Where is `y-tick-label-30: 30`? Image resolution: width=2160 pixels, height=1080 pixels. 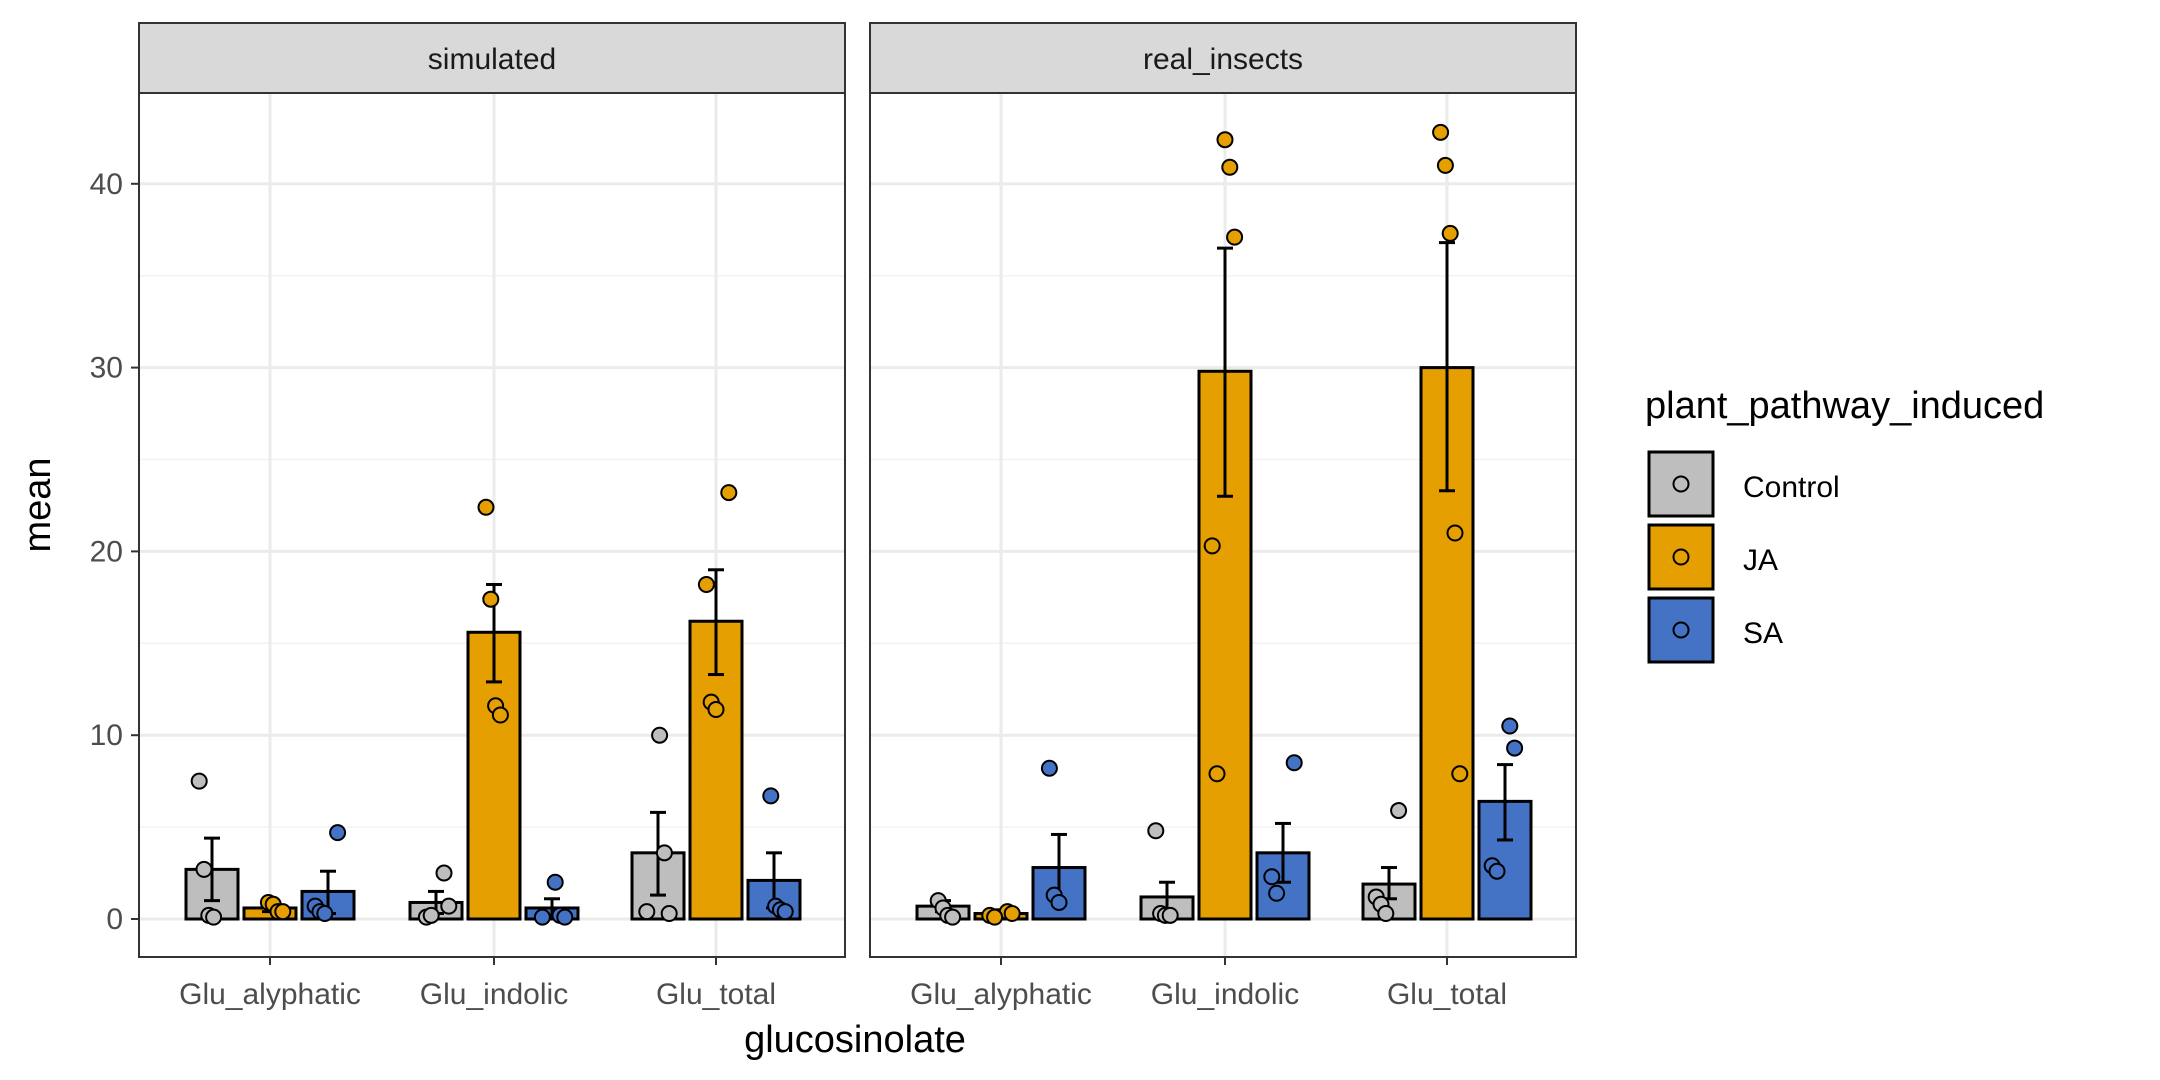 y-tick-label-30: 30 is located at coordinates (106, 368).